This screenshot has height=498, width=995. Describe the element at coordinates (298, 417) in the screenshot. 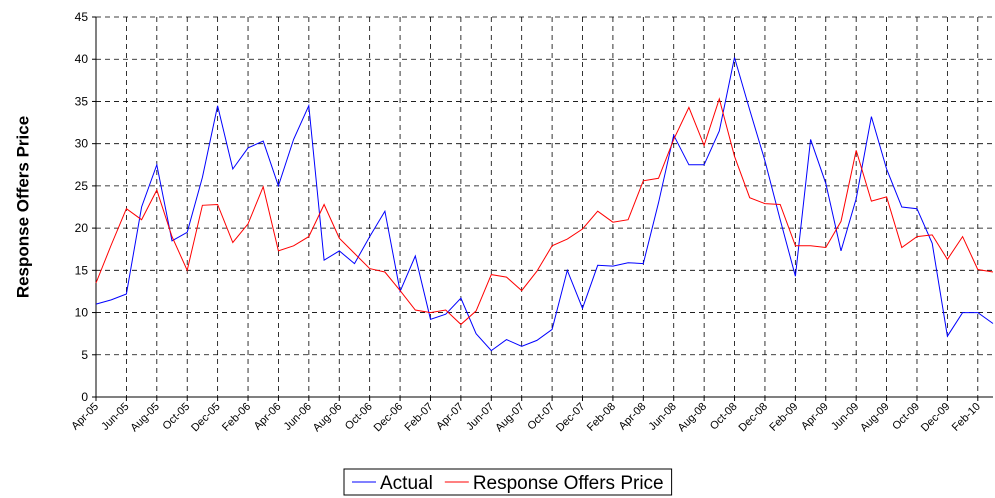

I see `x-tick-label: Jun-06` at that location.